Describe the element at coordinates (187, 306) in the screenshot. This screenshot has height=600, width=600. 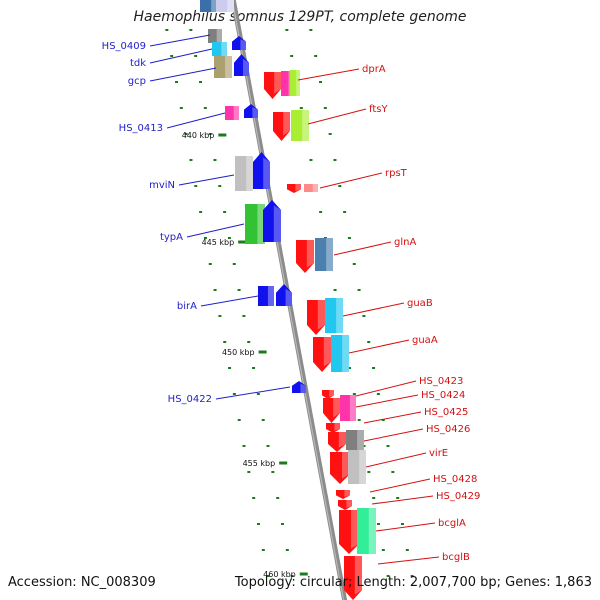
I see `gene-label-birA: birA` at that location.